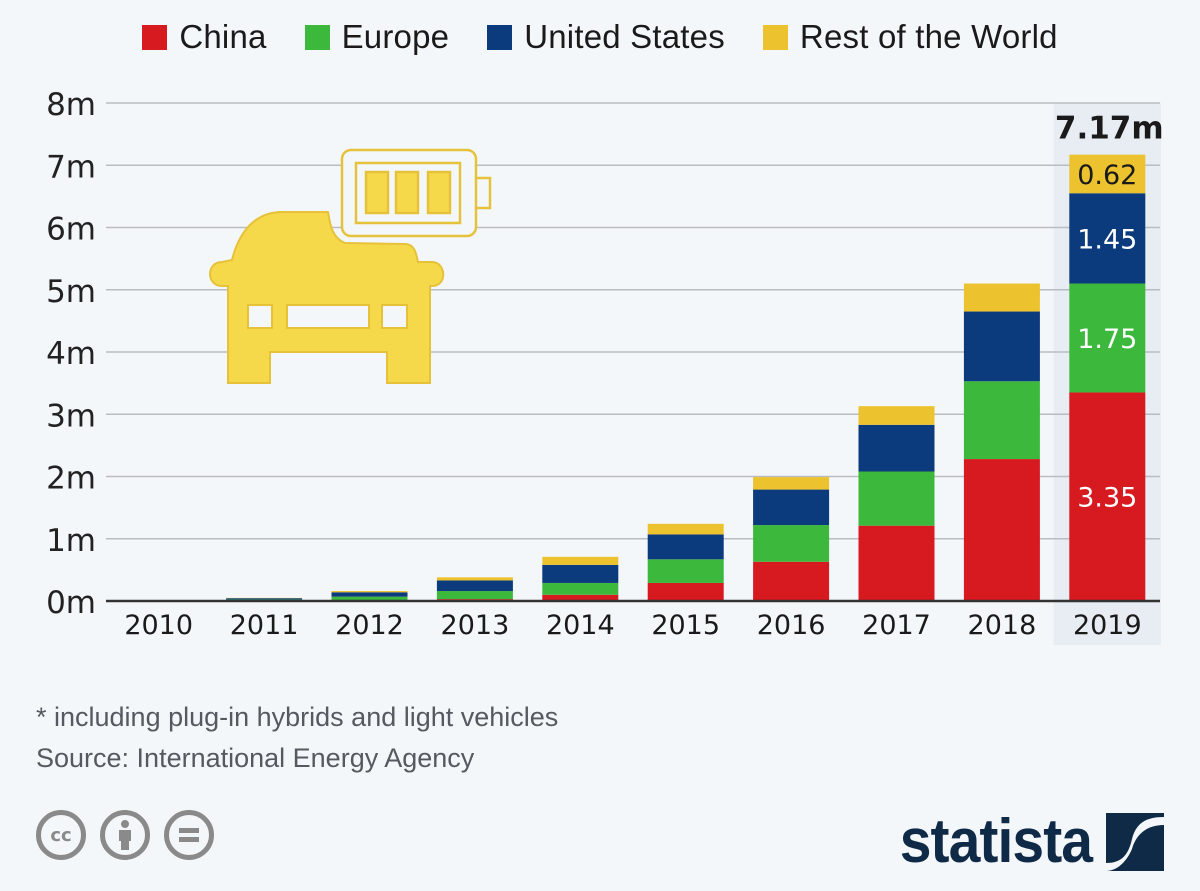 The width and height of the screenshot is (1200, 891). I want to click on bar-stack-2014, so click(580, 578).